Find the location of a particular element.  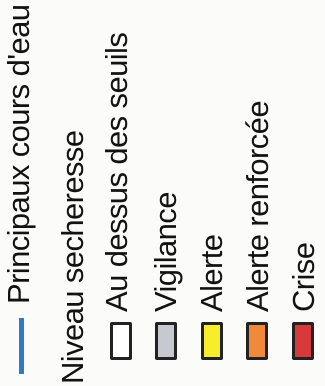

swatch-crisis is located at coordinates (303, 341).